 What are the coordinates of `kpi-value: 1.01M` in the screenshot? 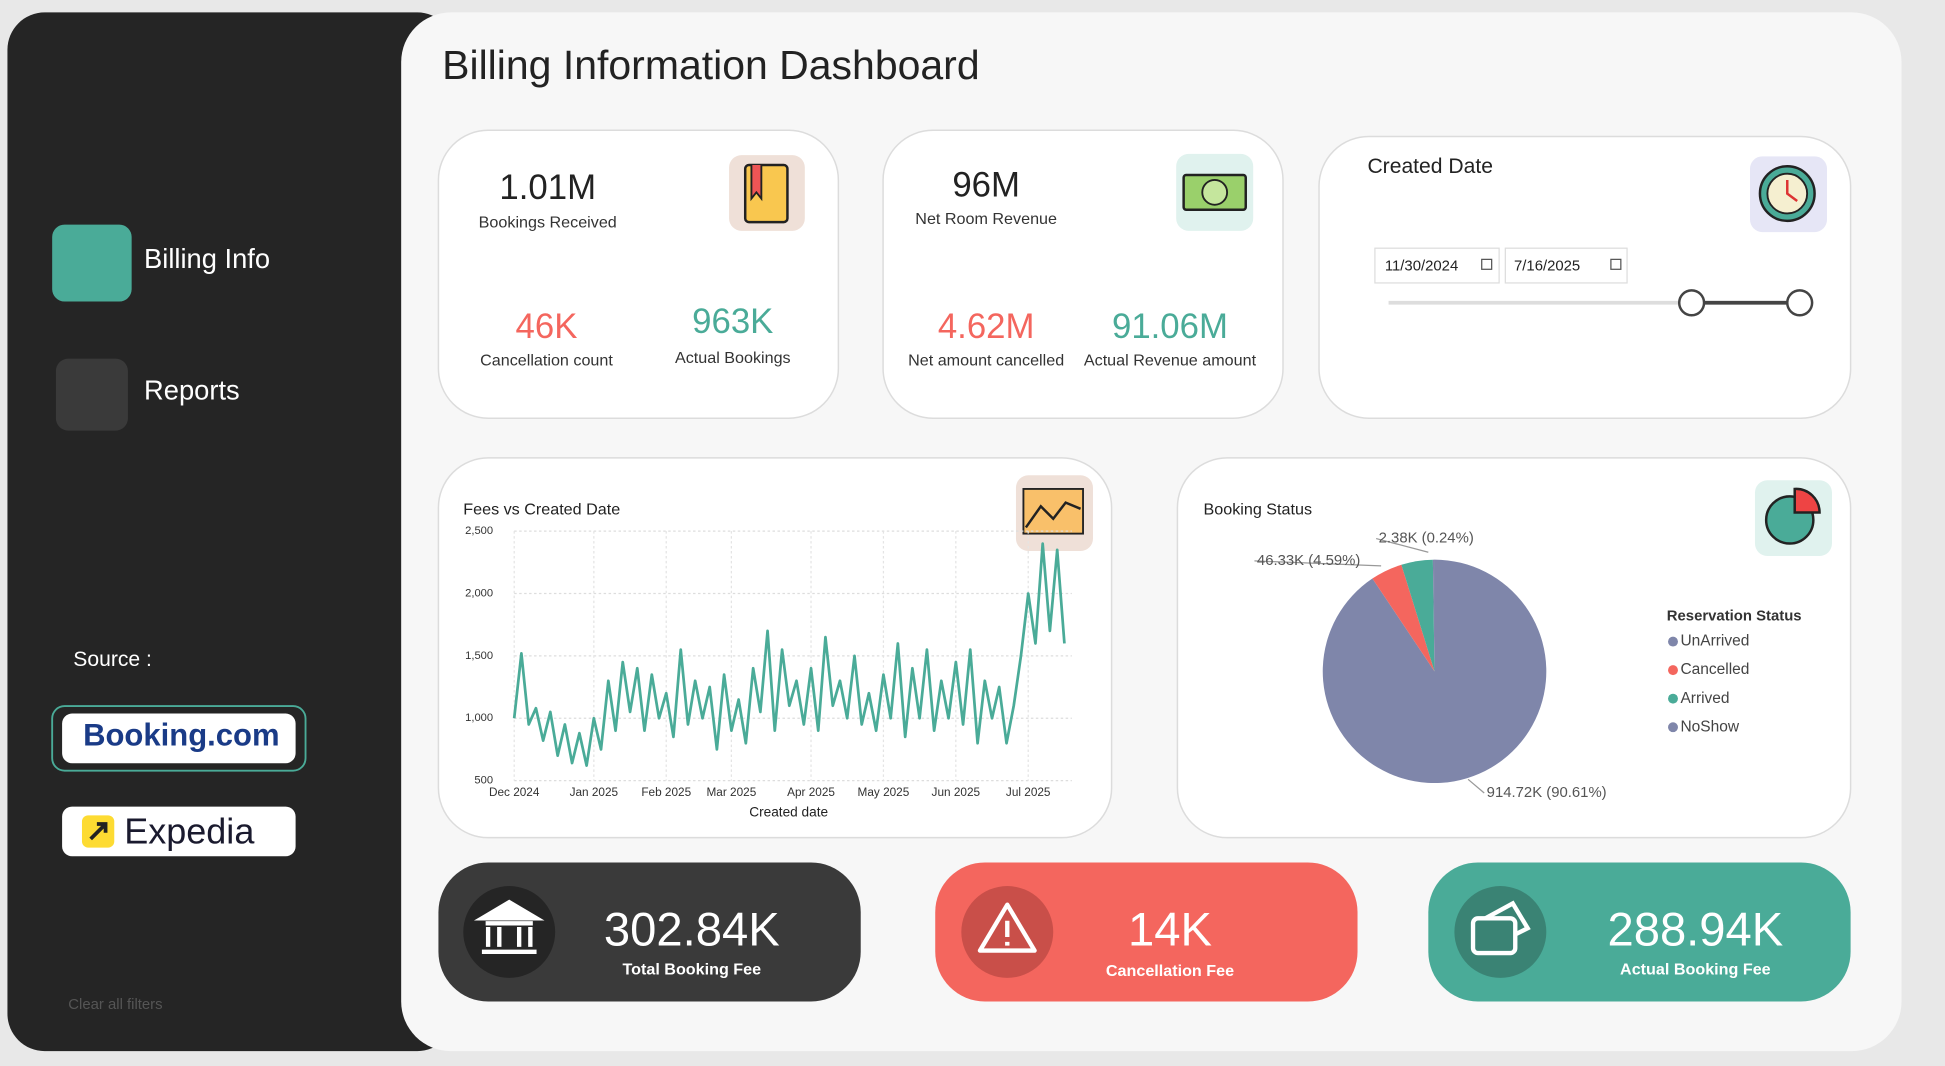 It's located at (547, 188).